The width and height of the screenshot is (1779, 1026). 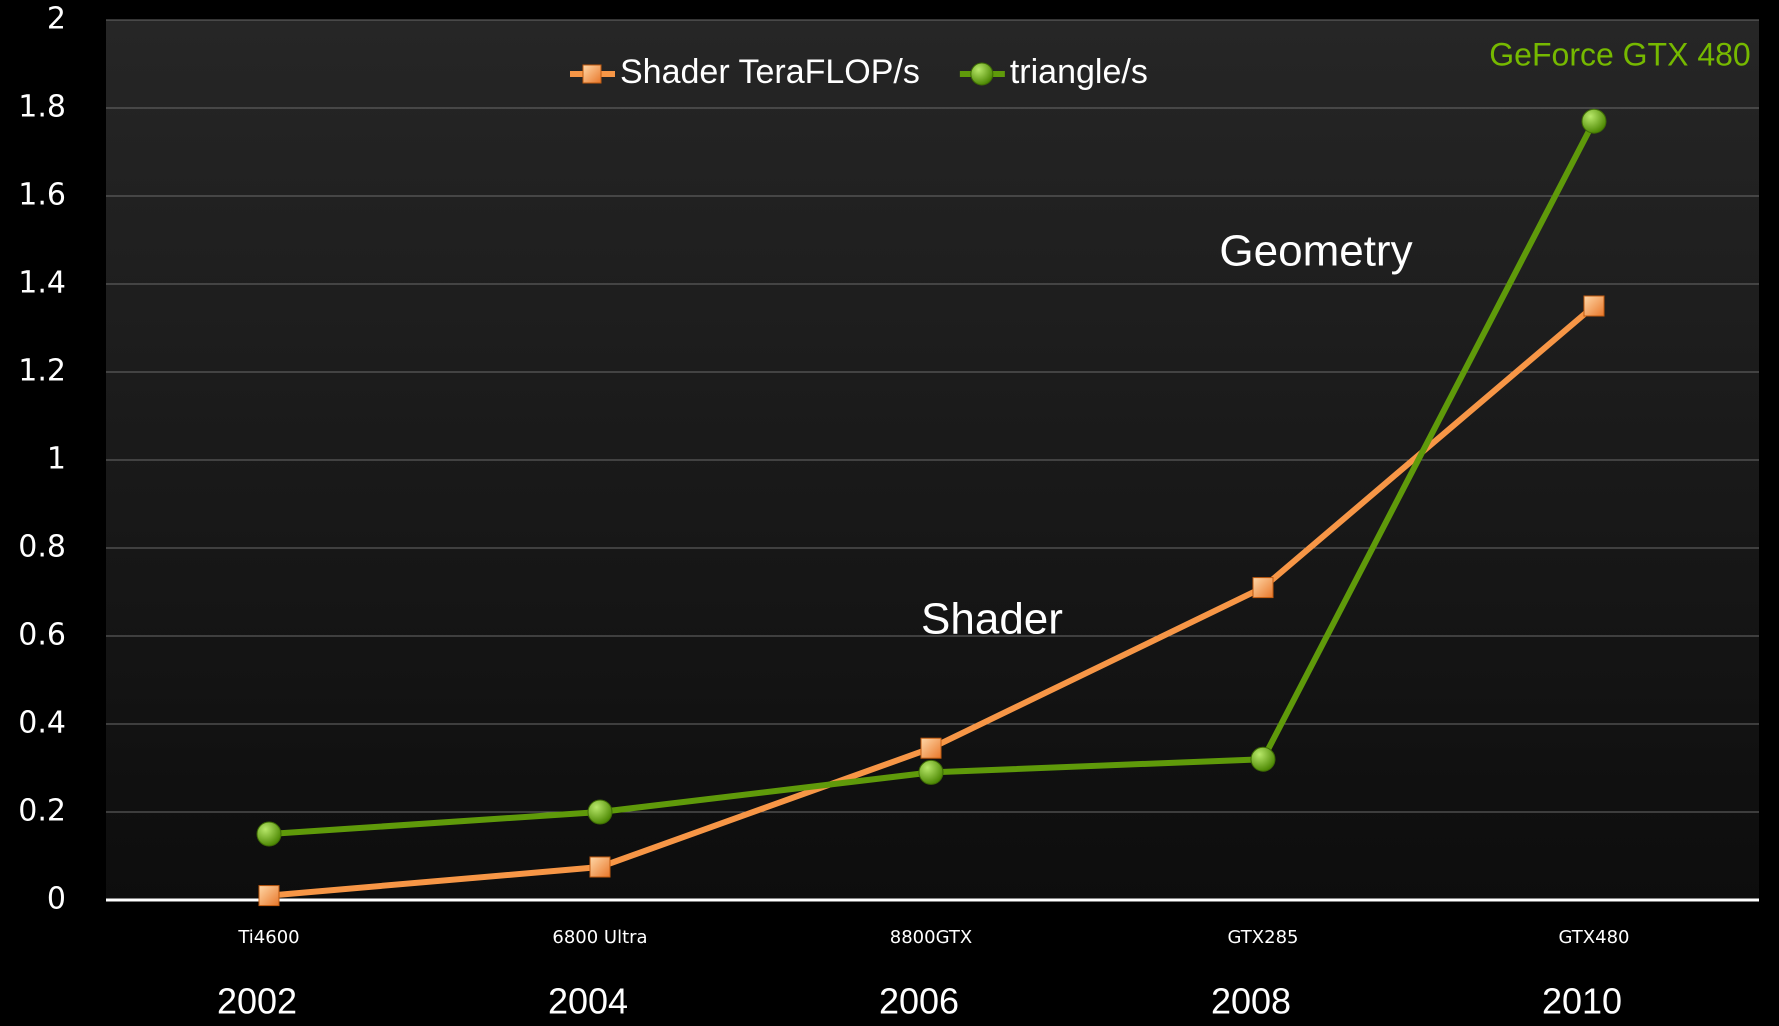 I want to click on y-tick-label: 0.4, so click(x=42, y=723).